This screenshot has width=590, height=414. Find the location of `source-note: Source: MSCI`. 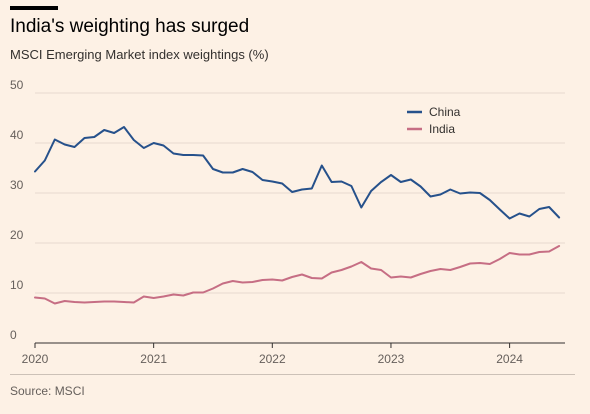

source-note: Source: MSCI is located at coordinates (47, 391).